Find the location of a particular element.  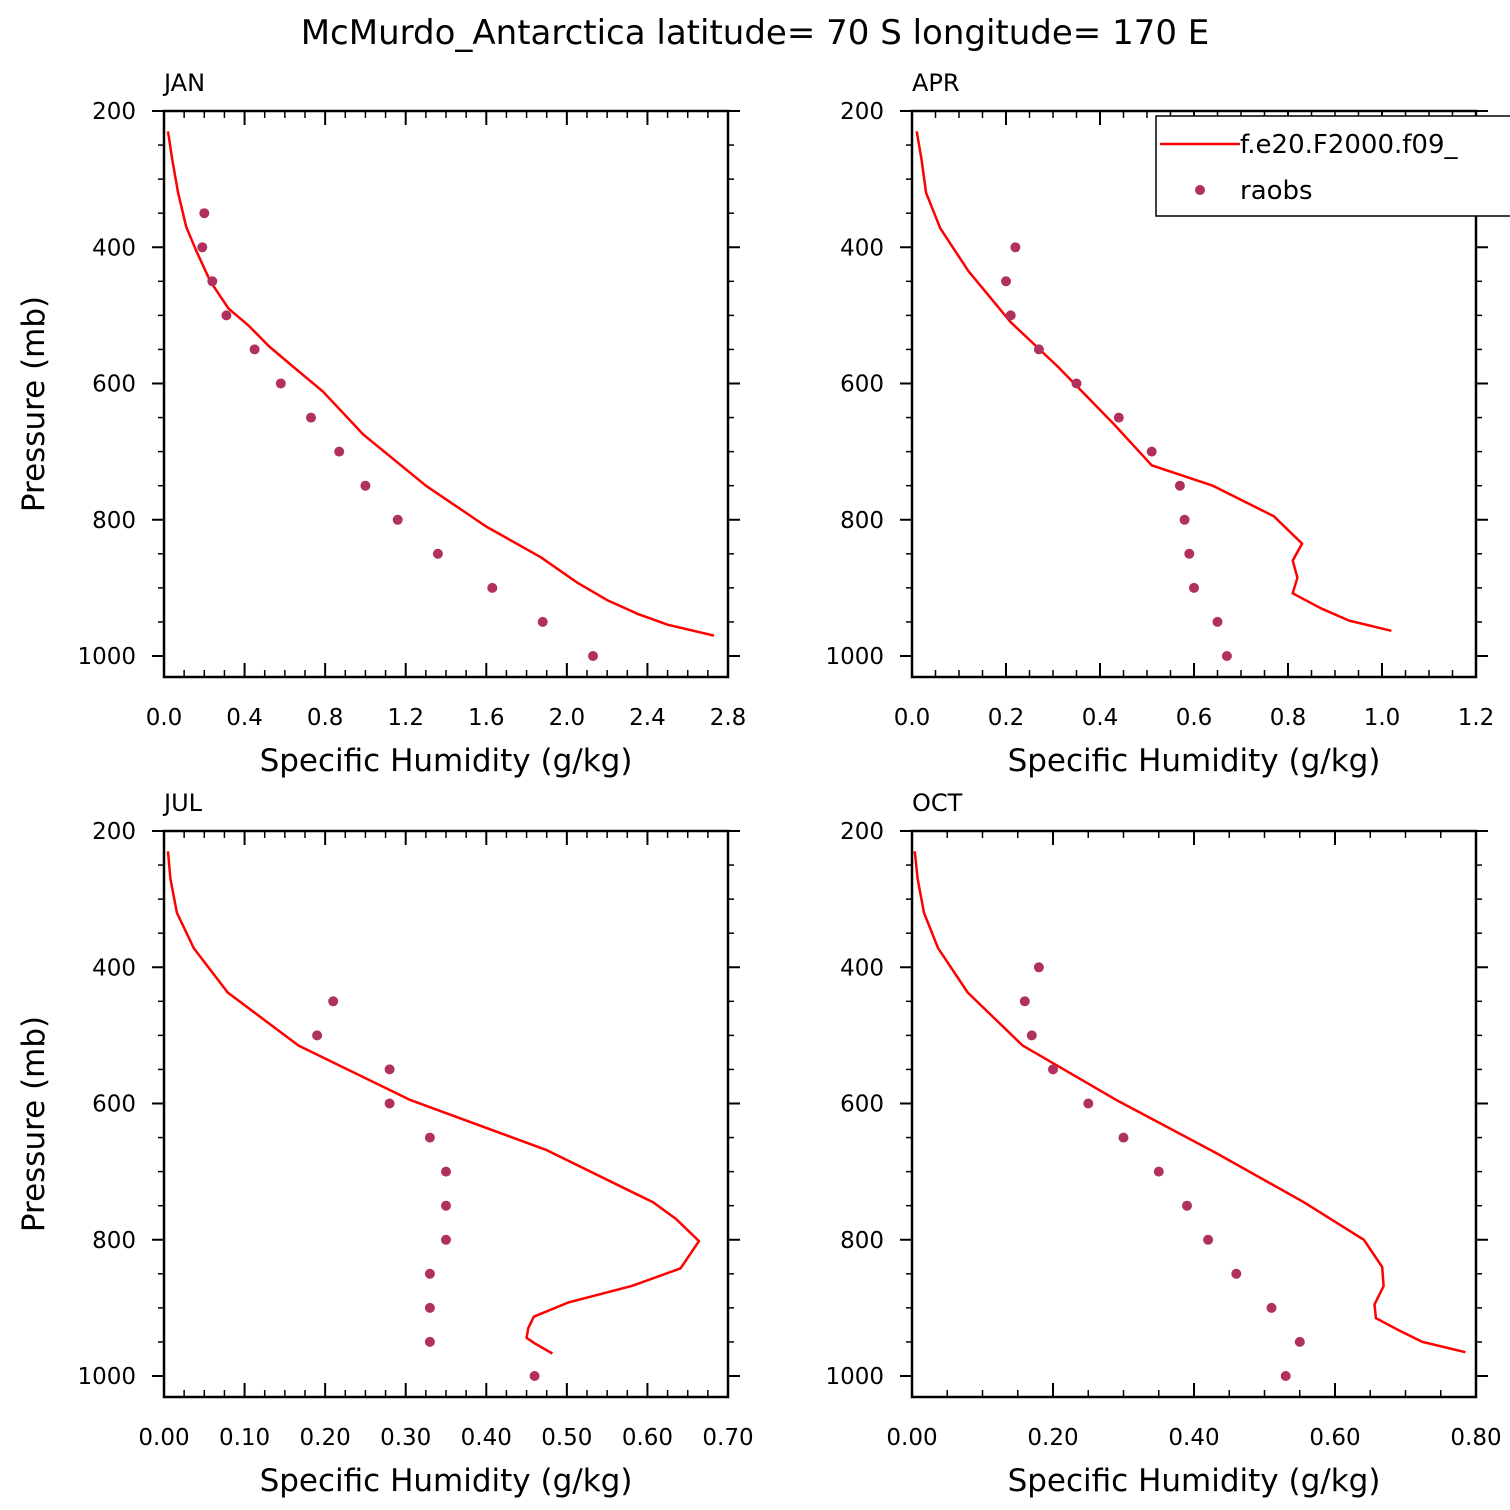

x-tick-label: 0.50 is located at coordinates (566, 1438).